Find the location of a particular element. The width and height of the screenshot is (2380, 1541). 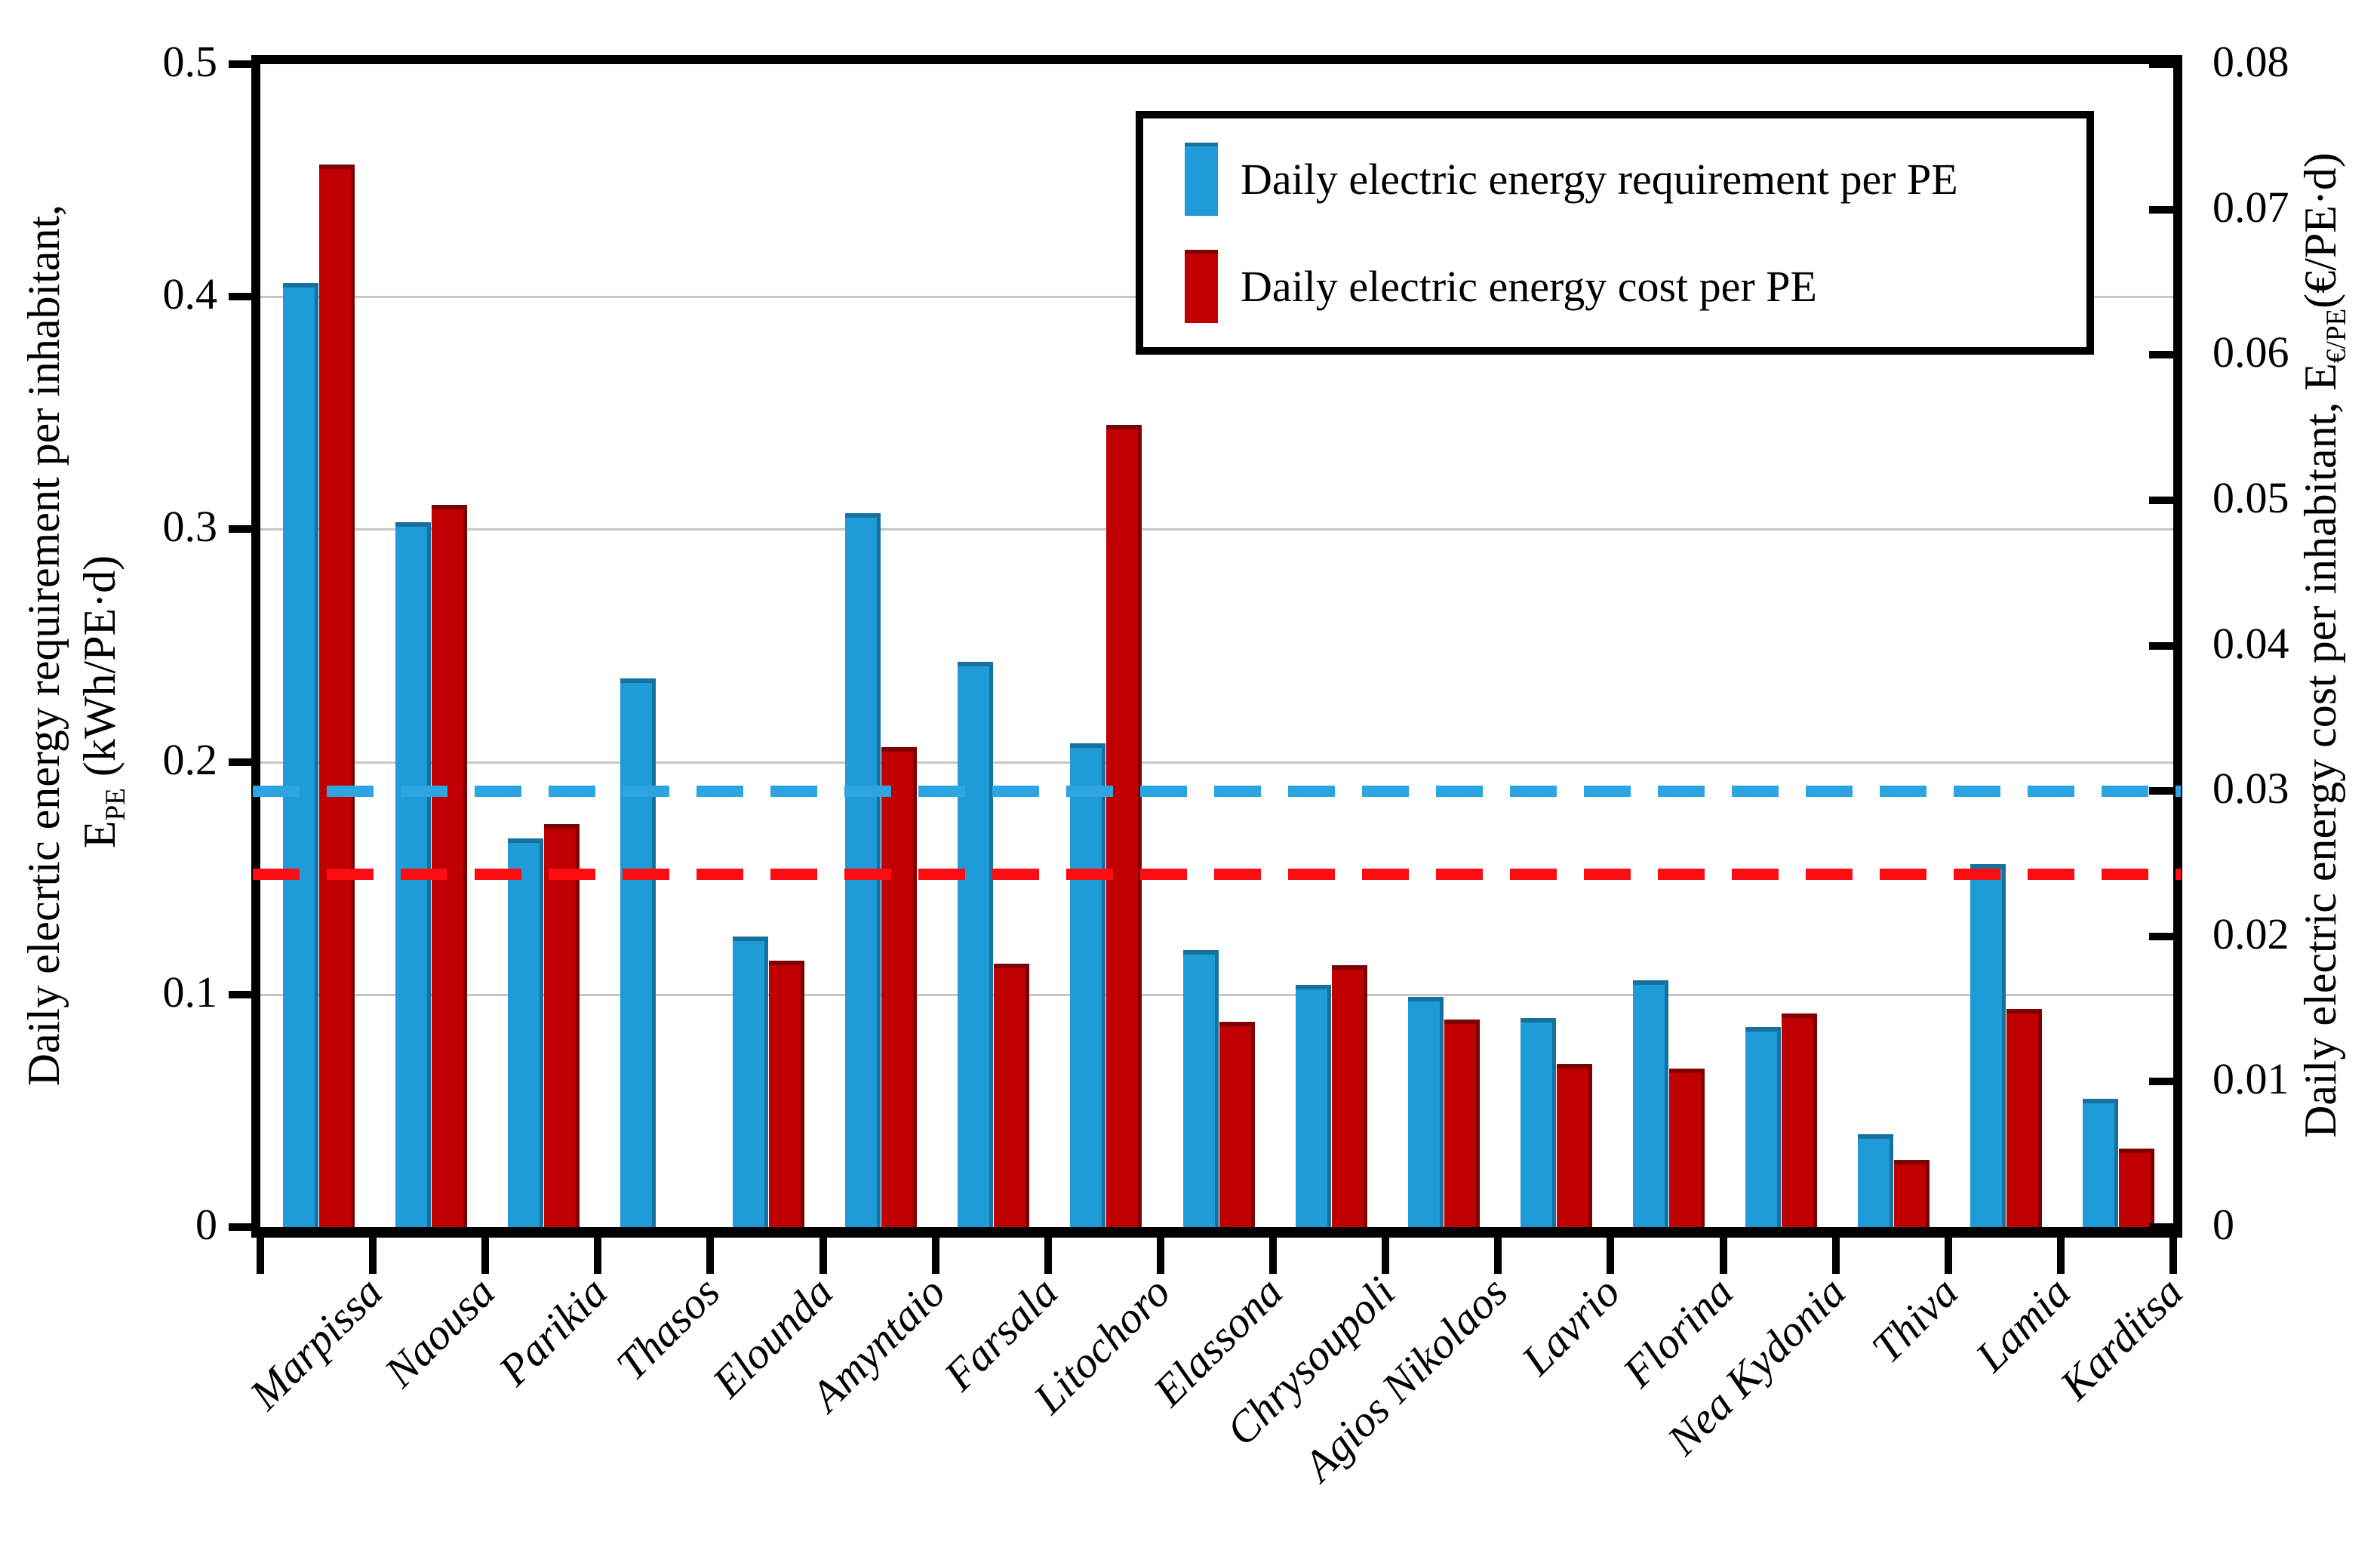

legend-item-cost: Daily electric energy cost per PE is located at coordinates (1635, 286).